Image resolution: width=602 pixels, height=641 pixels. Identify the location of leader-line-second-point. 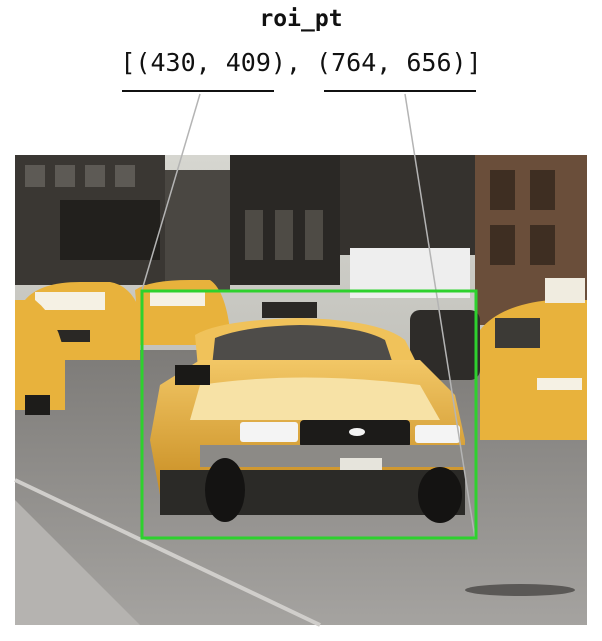
(440, 316).